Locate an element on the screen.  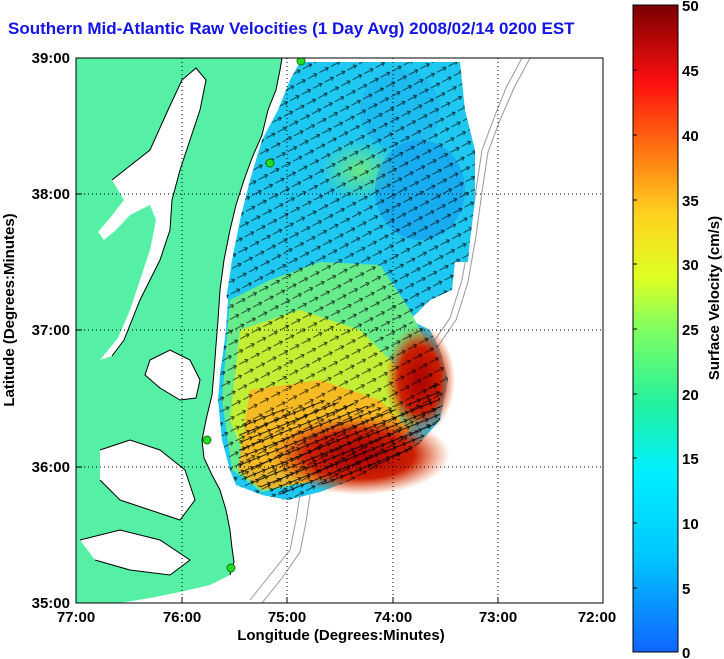
y-tick-label: 37:00 is located at coordinates (51, 330).